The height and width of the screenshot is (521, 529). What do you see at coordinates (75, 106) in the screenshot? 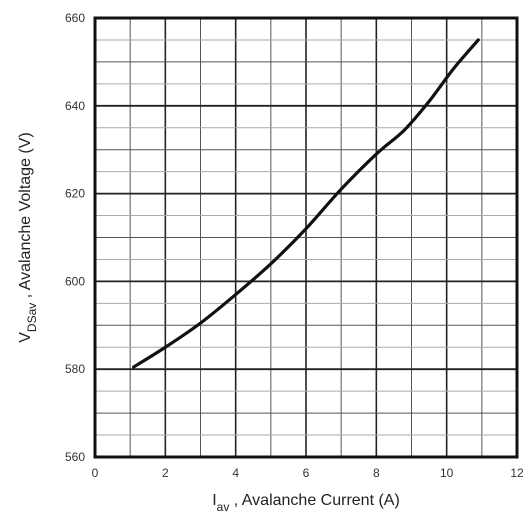
I see `y-tick-label: 640` at bounding box center [75, 106].